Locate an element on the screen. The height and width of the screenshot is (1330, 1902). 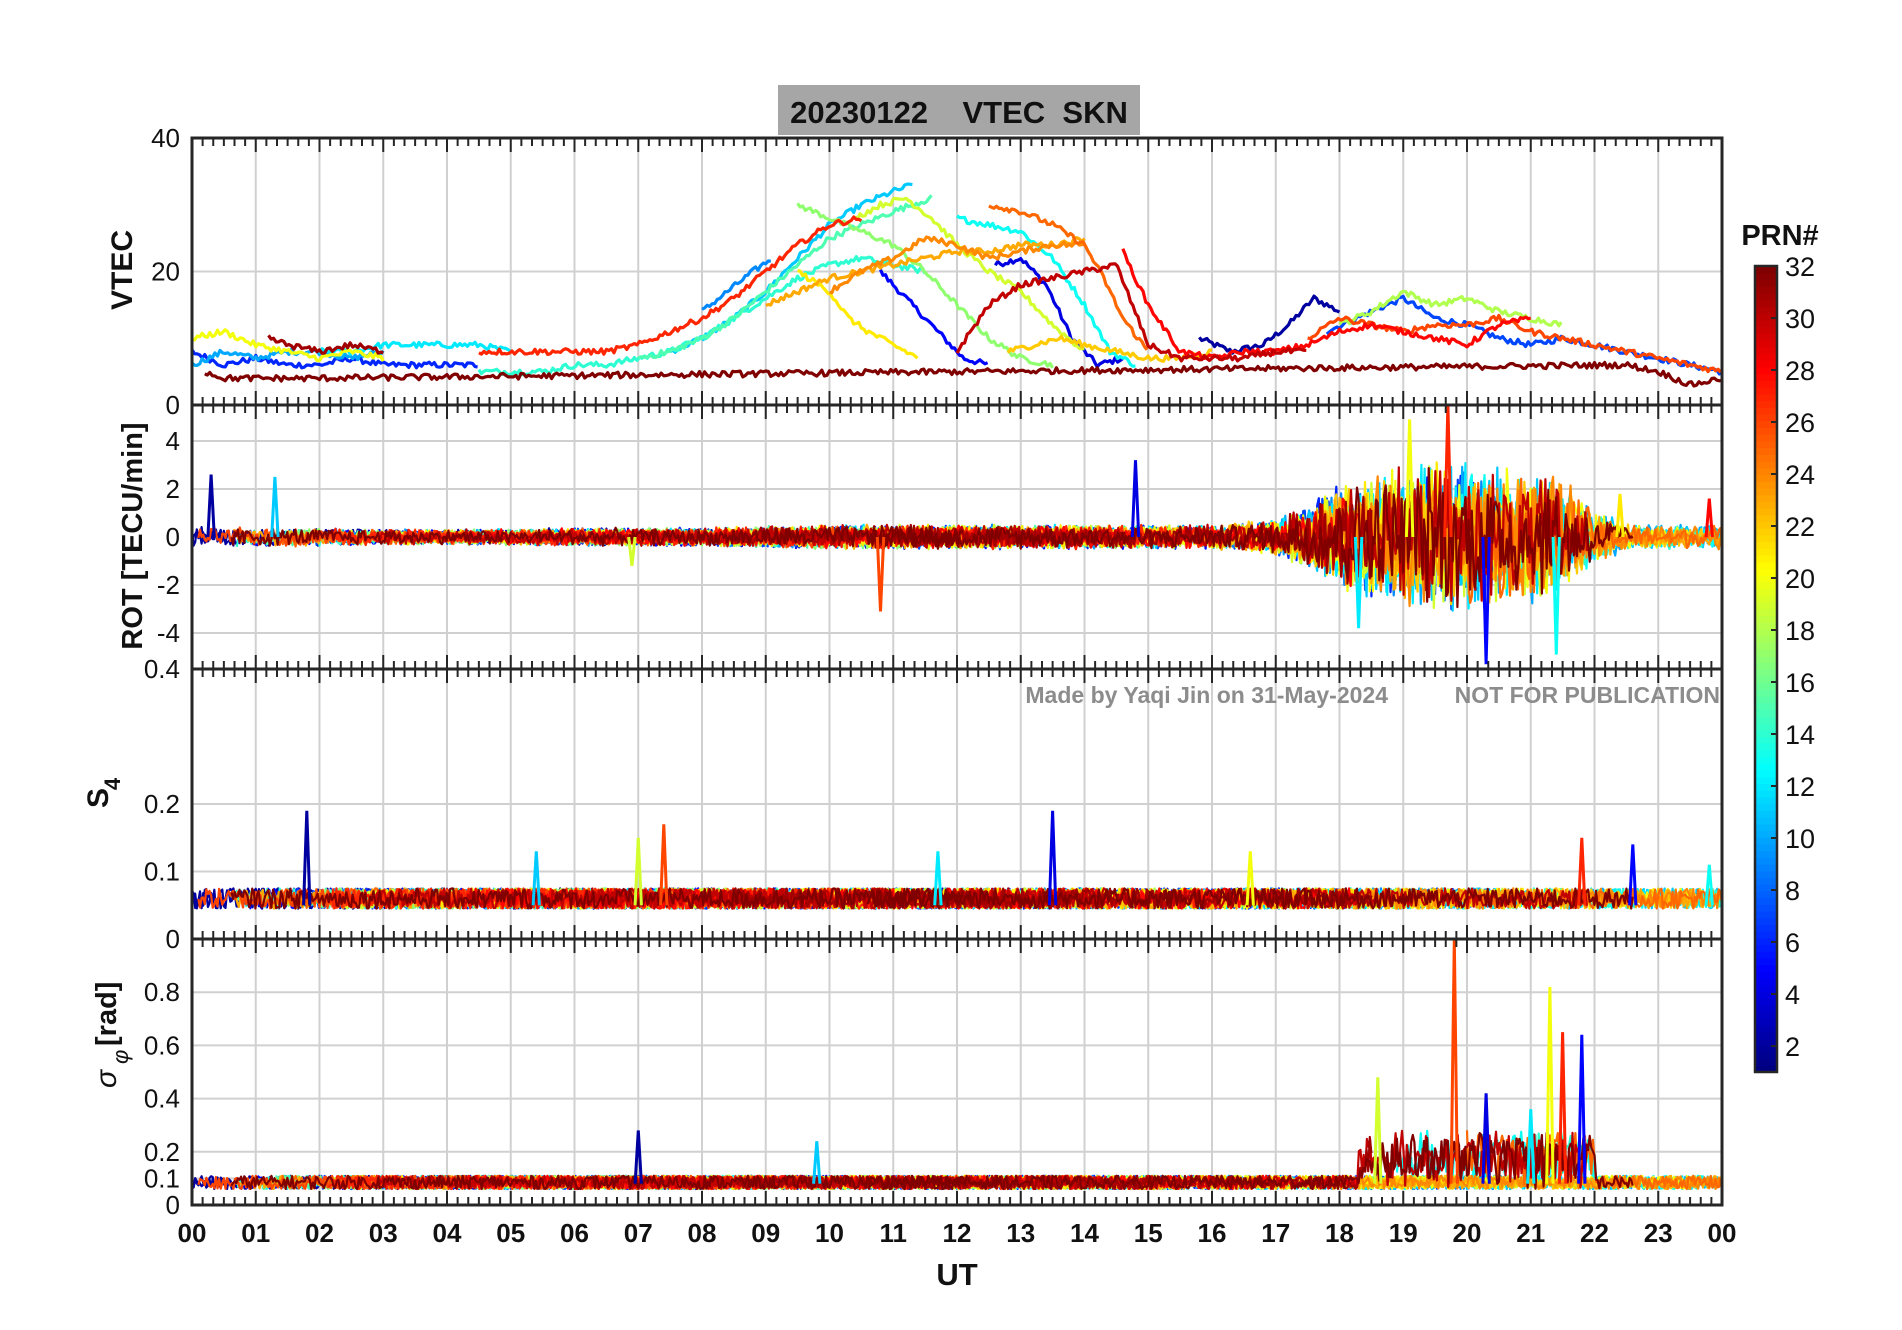
svg-text: σ is located at coordinates (106, 1078).